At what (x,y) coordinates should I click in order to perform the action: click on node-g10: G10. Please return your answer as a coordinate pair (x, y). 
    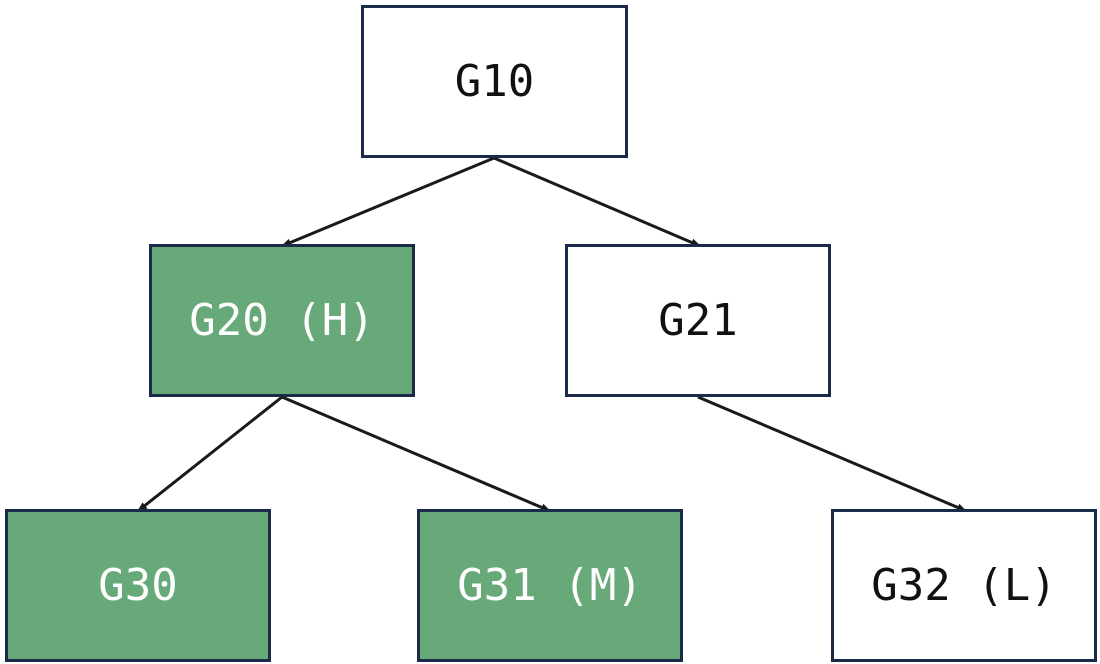
    Looking at the image, I should click on (494, 81).